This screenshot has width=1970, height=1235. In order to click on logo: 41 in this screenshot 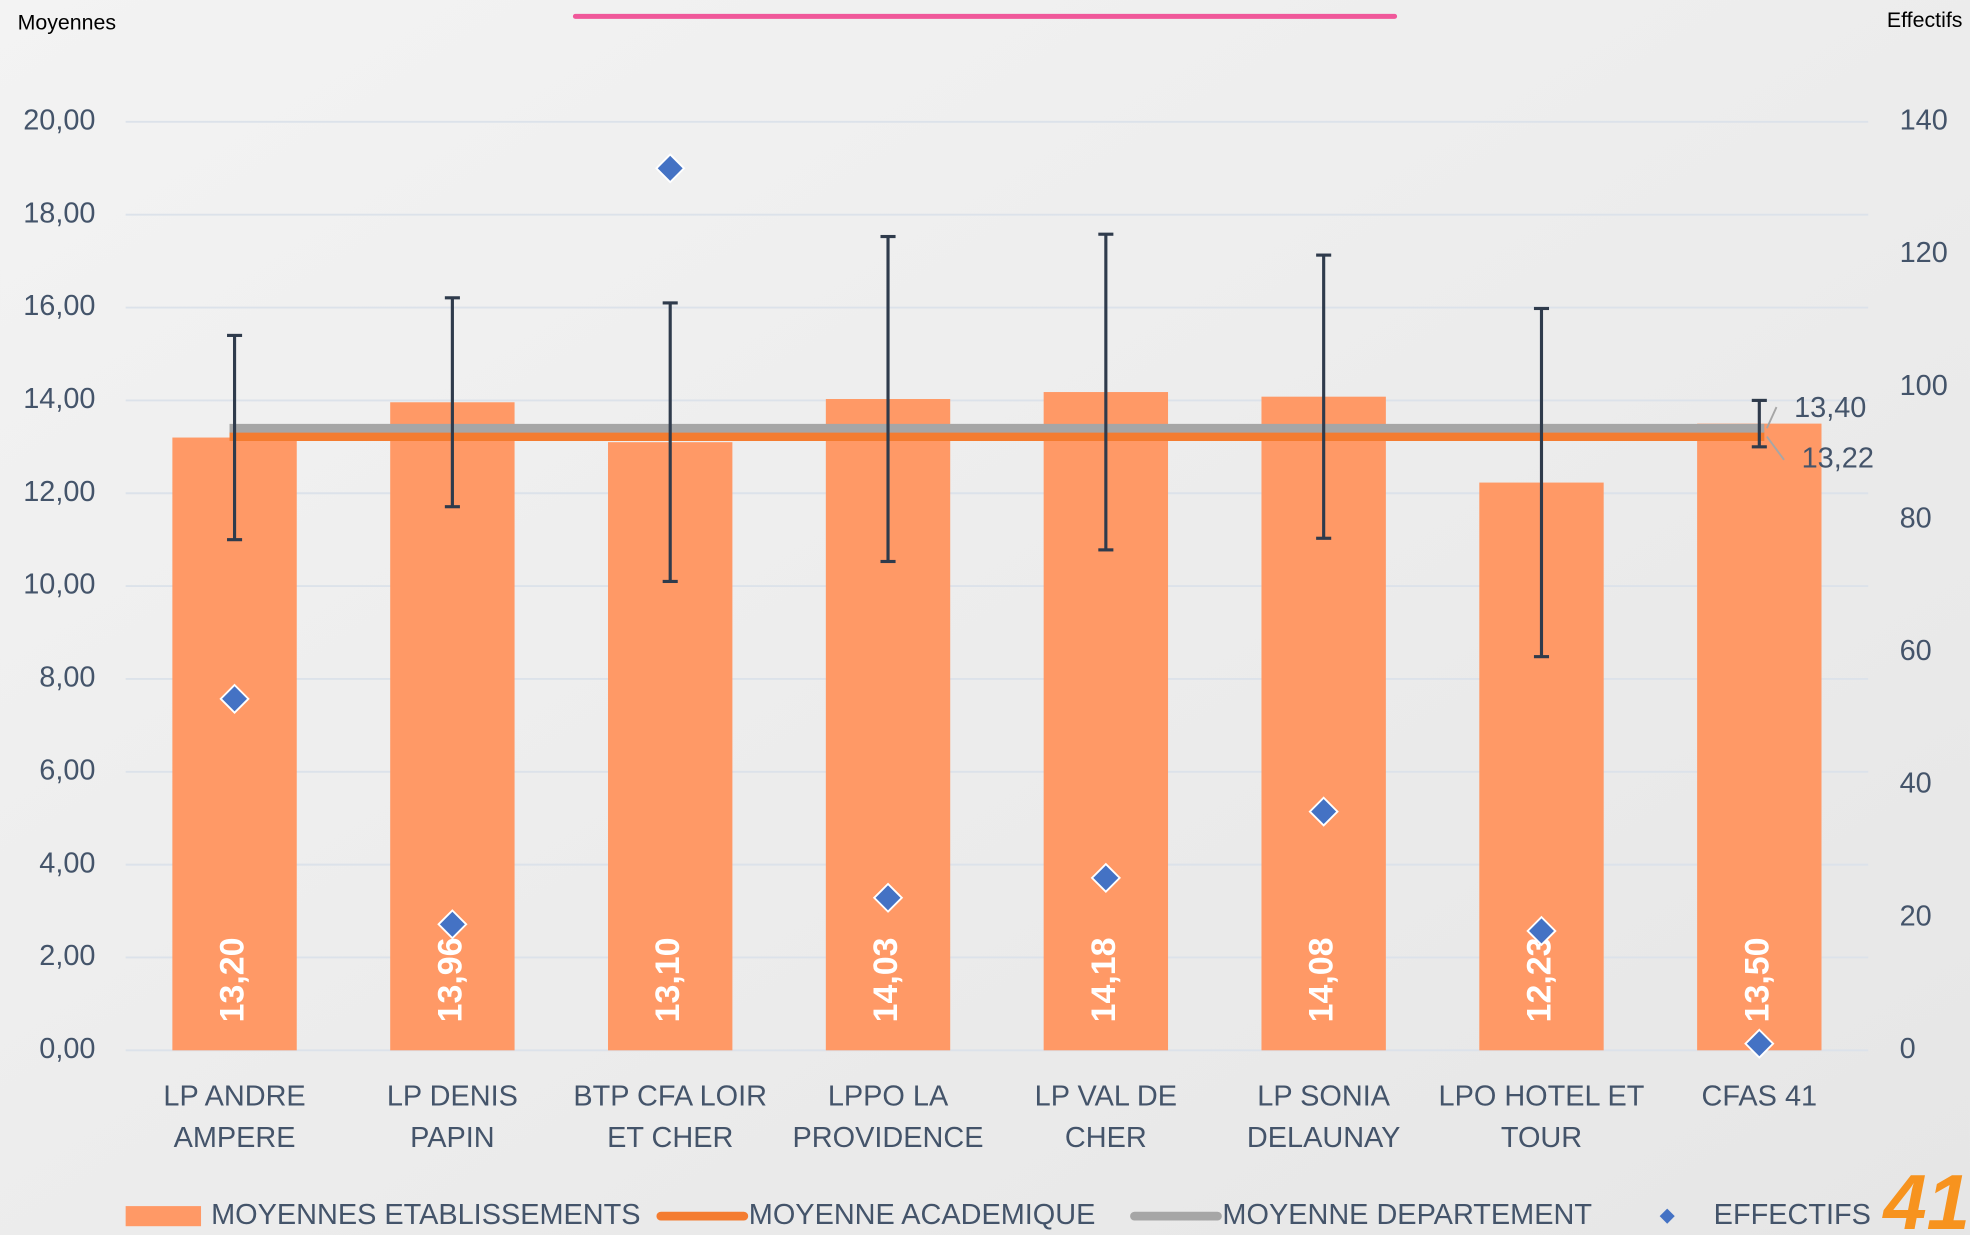, I will do `click(1925, 1196)`.